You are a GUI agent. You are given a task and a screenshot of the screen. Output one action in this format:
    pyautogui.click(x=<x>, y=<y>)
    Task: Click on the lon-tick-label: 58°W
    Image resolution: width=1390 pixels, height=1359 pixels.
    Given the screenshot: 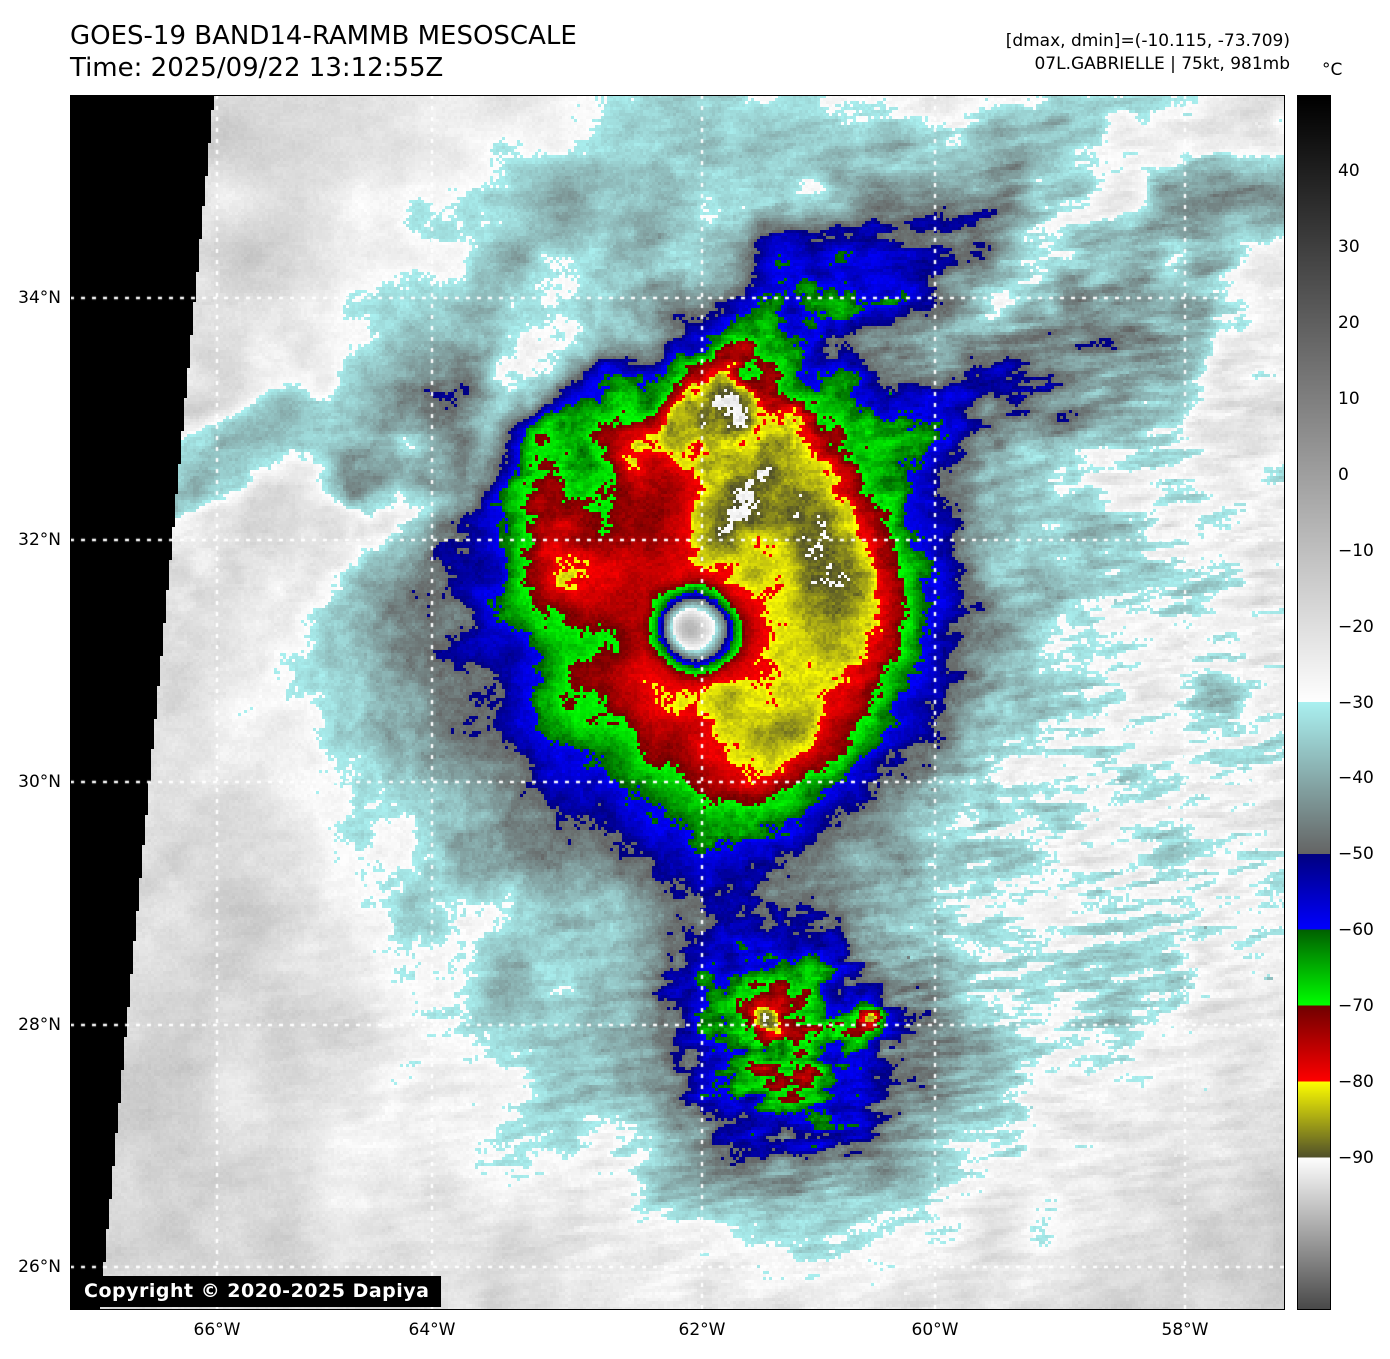 What is the action you would take?
    pyautogui.click(x=1185, y=1330)
    